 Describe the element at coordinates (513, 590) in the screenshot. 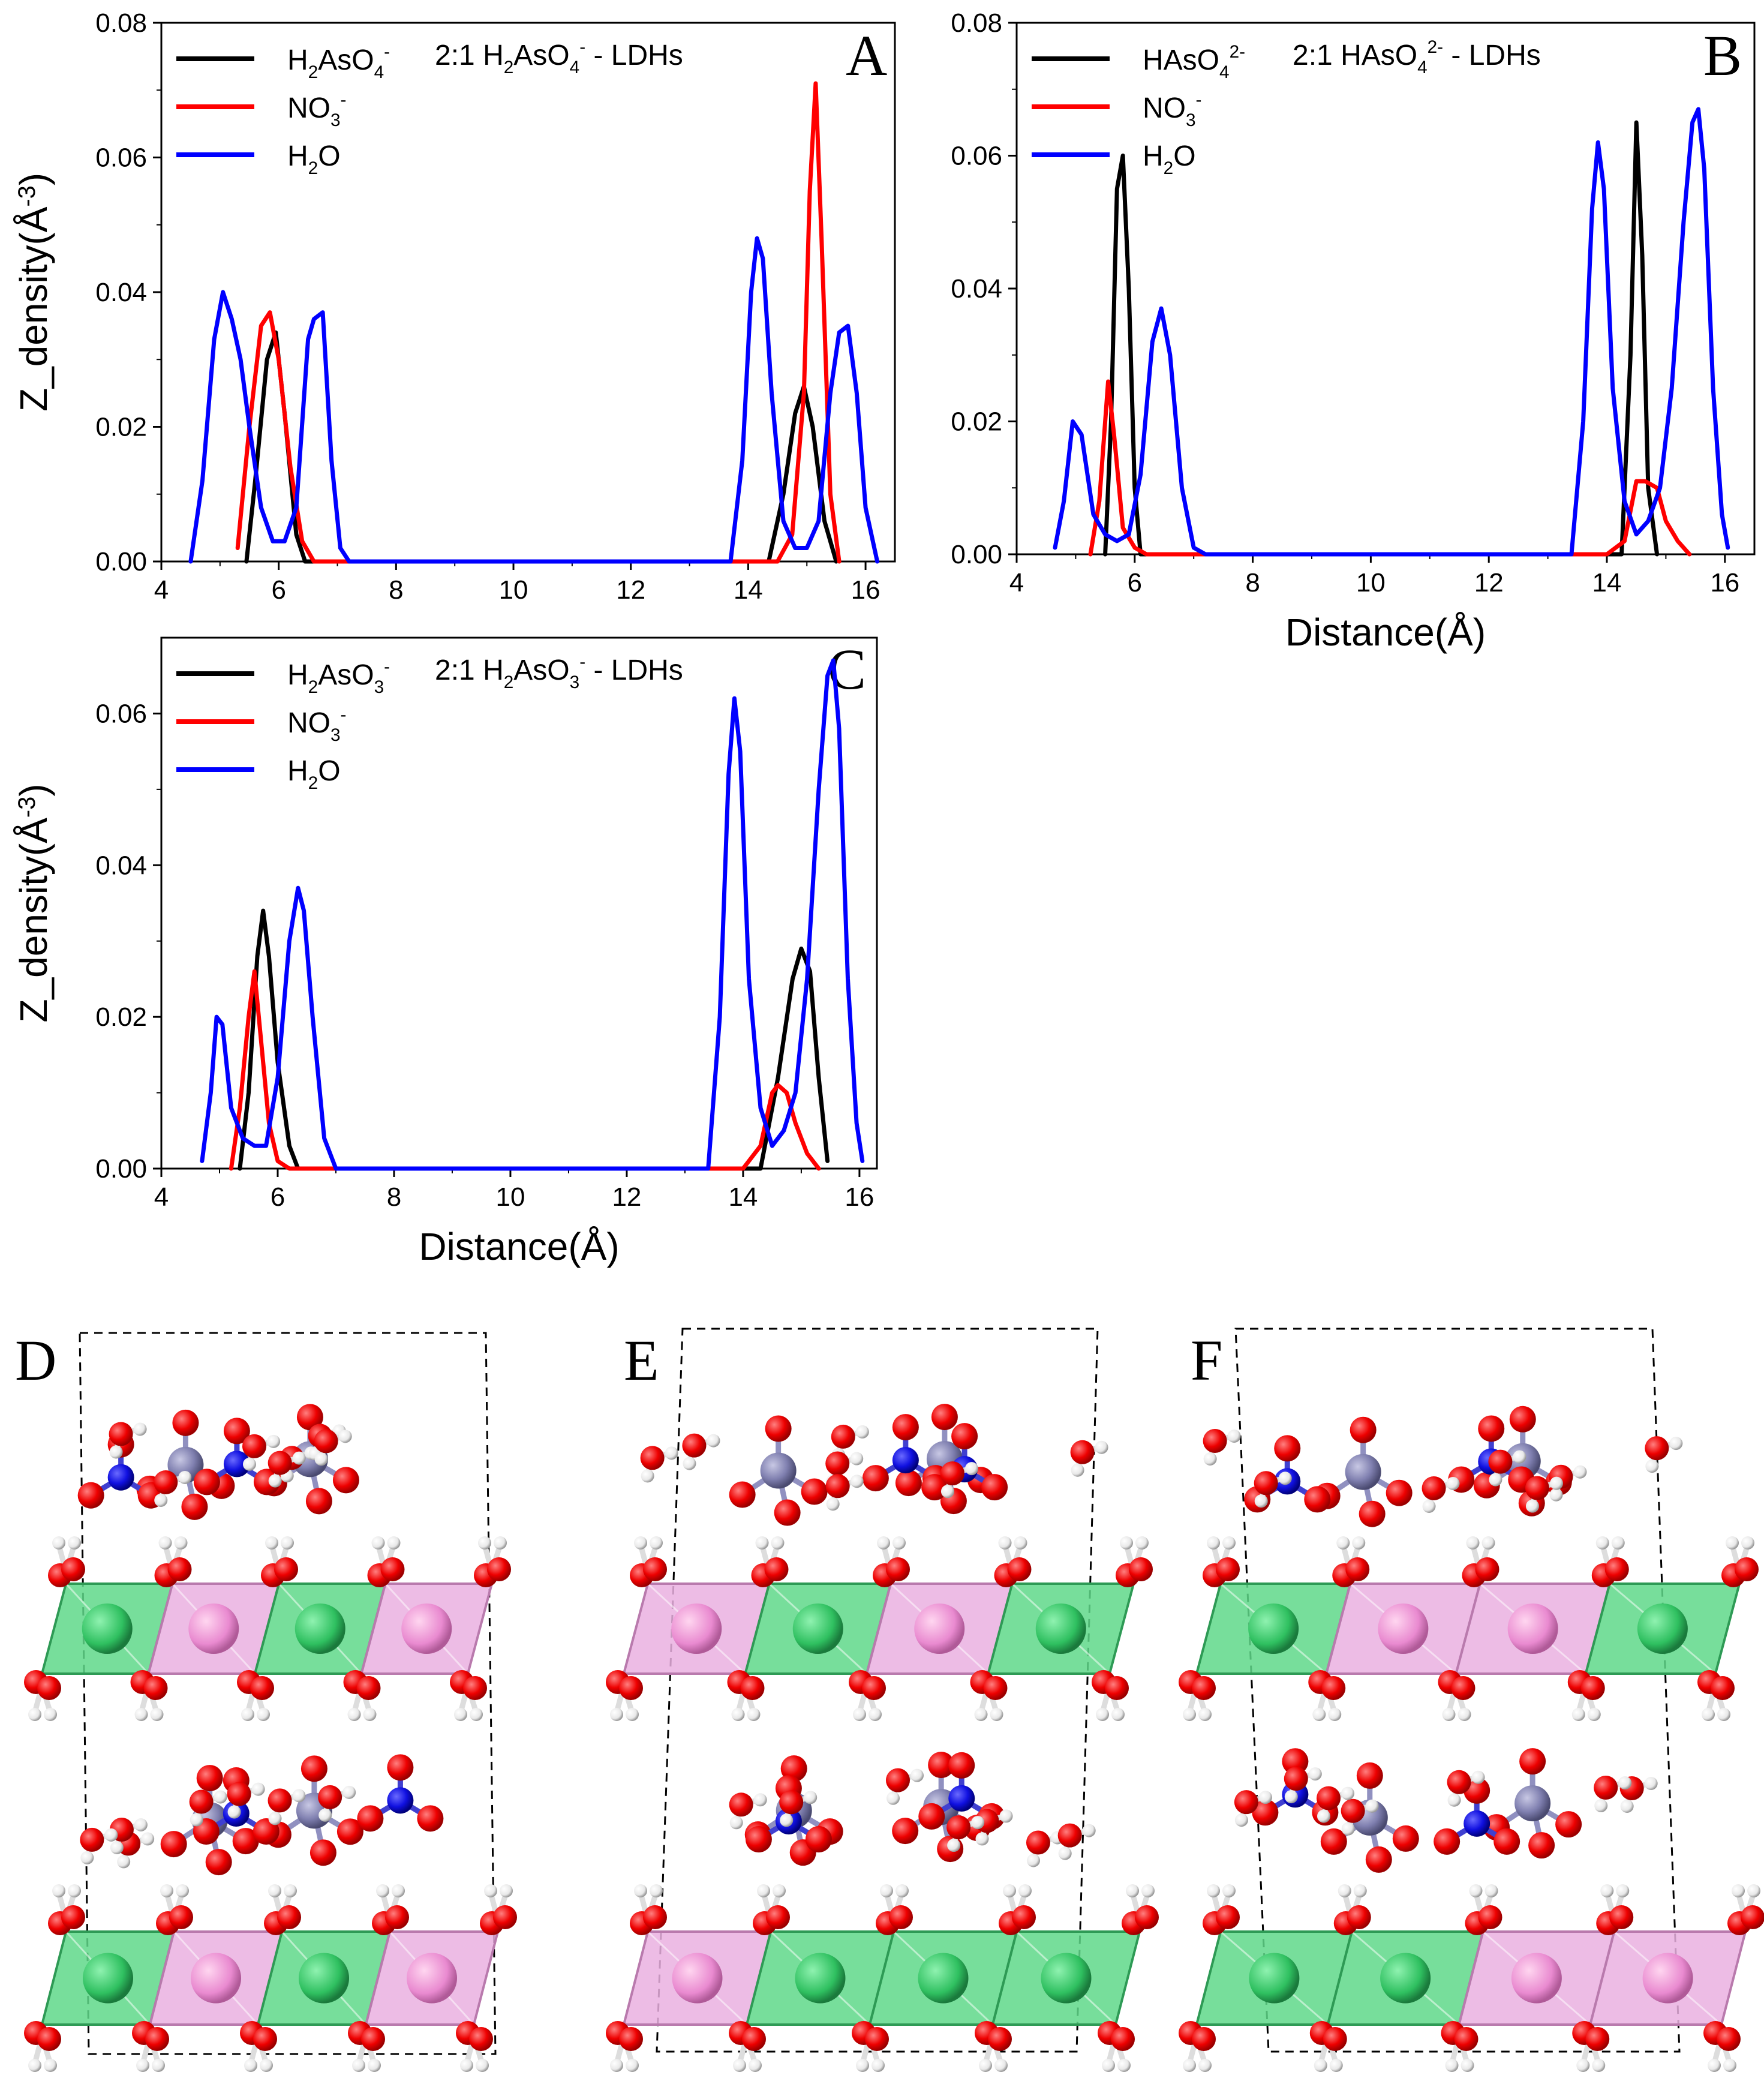

I see `x-tick-label: 10` at that location.